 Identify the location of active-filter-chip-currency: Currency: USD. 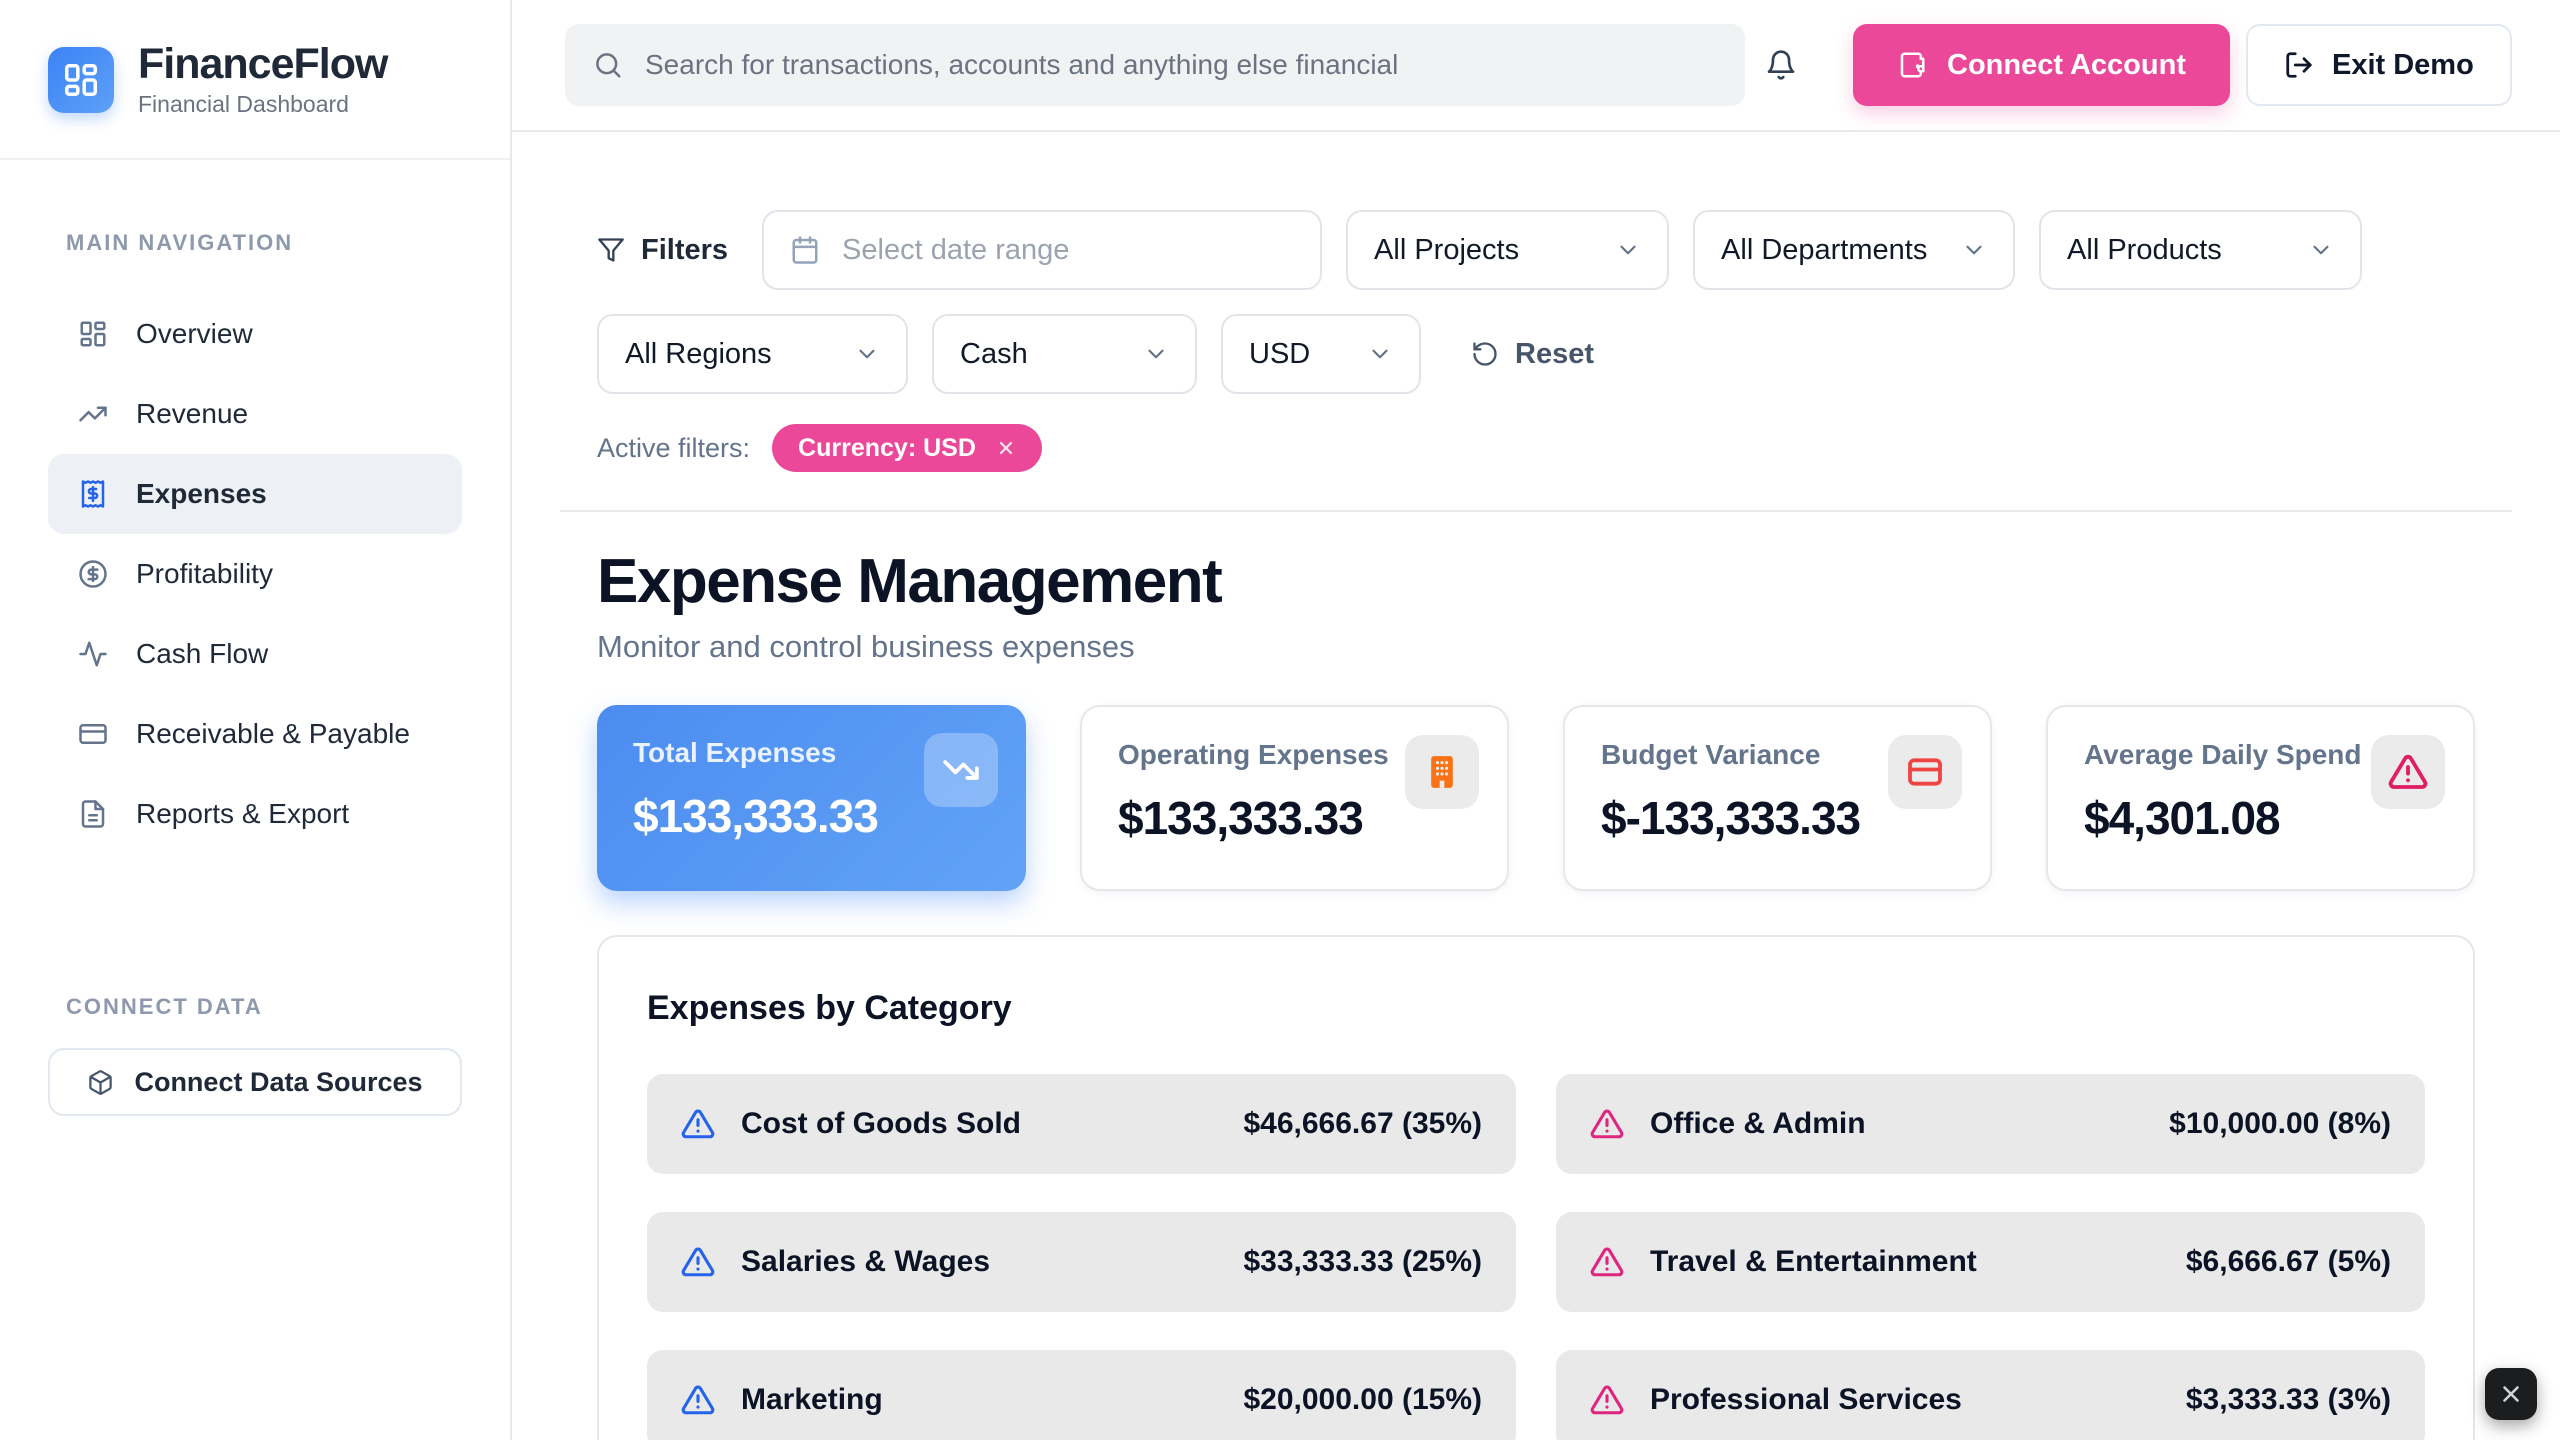
(907, 448).